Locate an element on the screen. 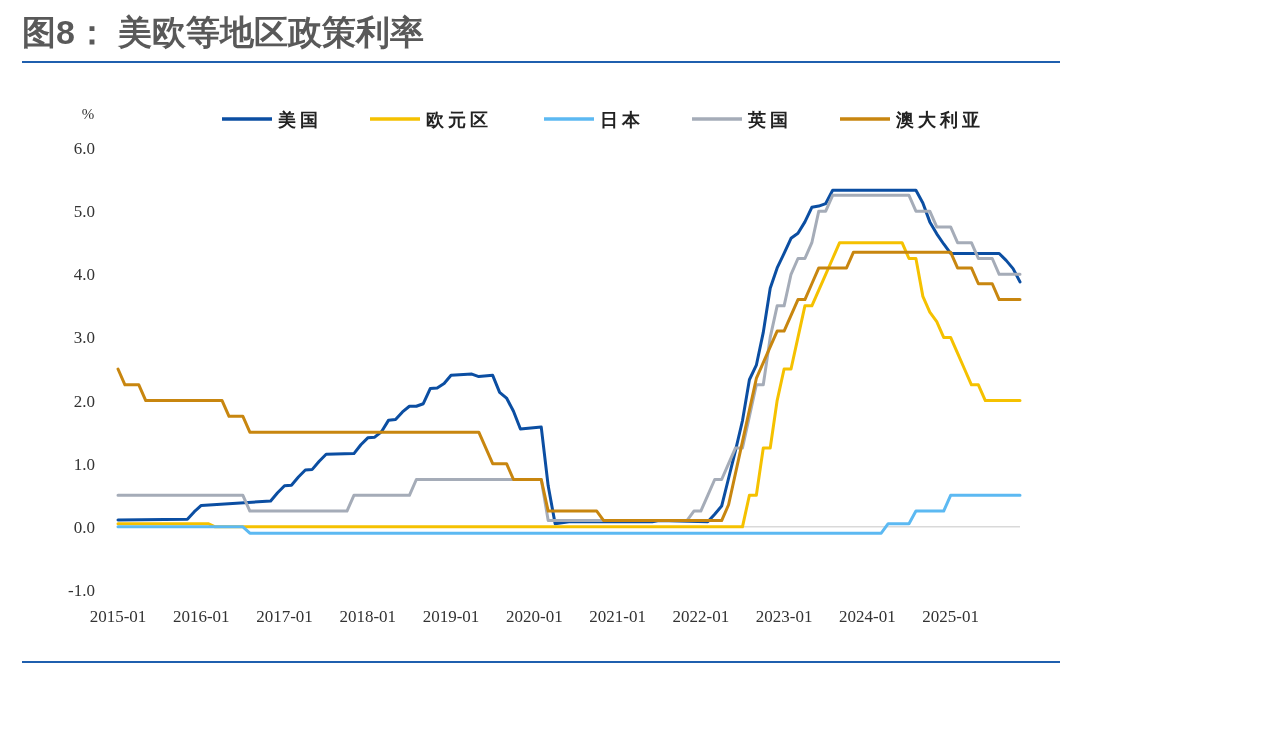 This screenshot has width=1275, height=730. legend-label: 美国 is located at coordinates (299, 120).